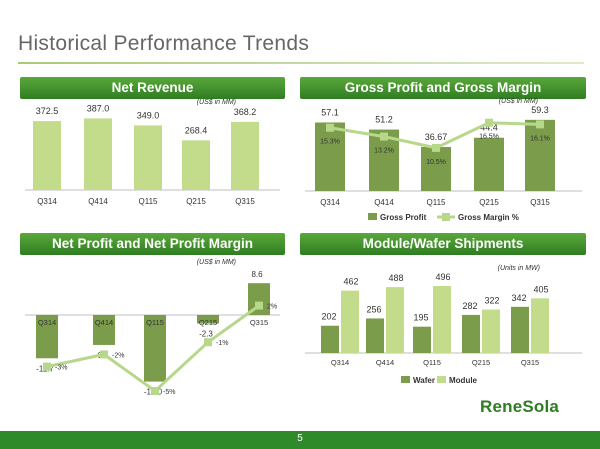  I want to click on data-label: 16.5%, so click(489, 137).